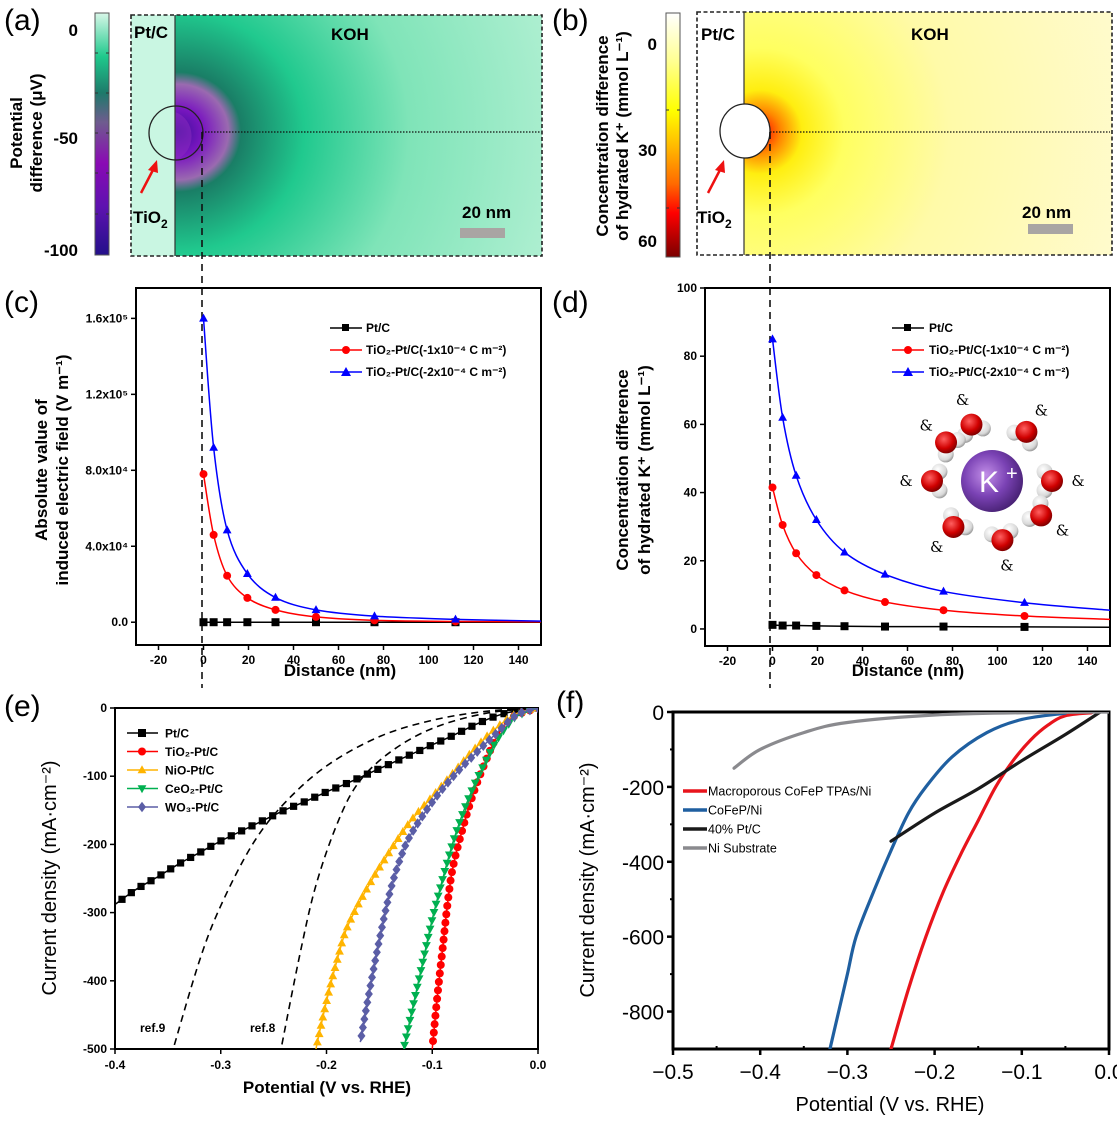  Describe the element at coordinates (203, 660) in the screenshot. I see `x-tick-label: 0` at that location.